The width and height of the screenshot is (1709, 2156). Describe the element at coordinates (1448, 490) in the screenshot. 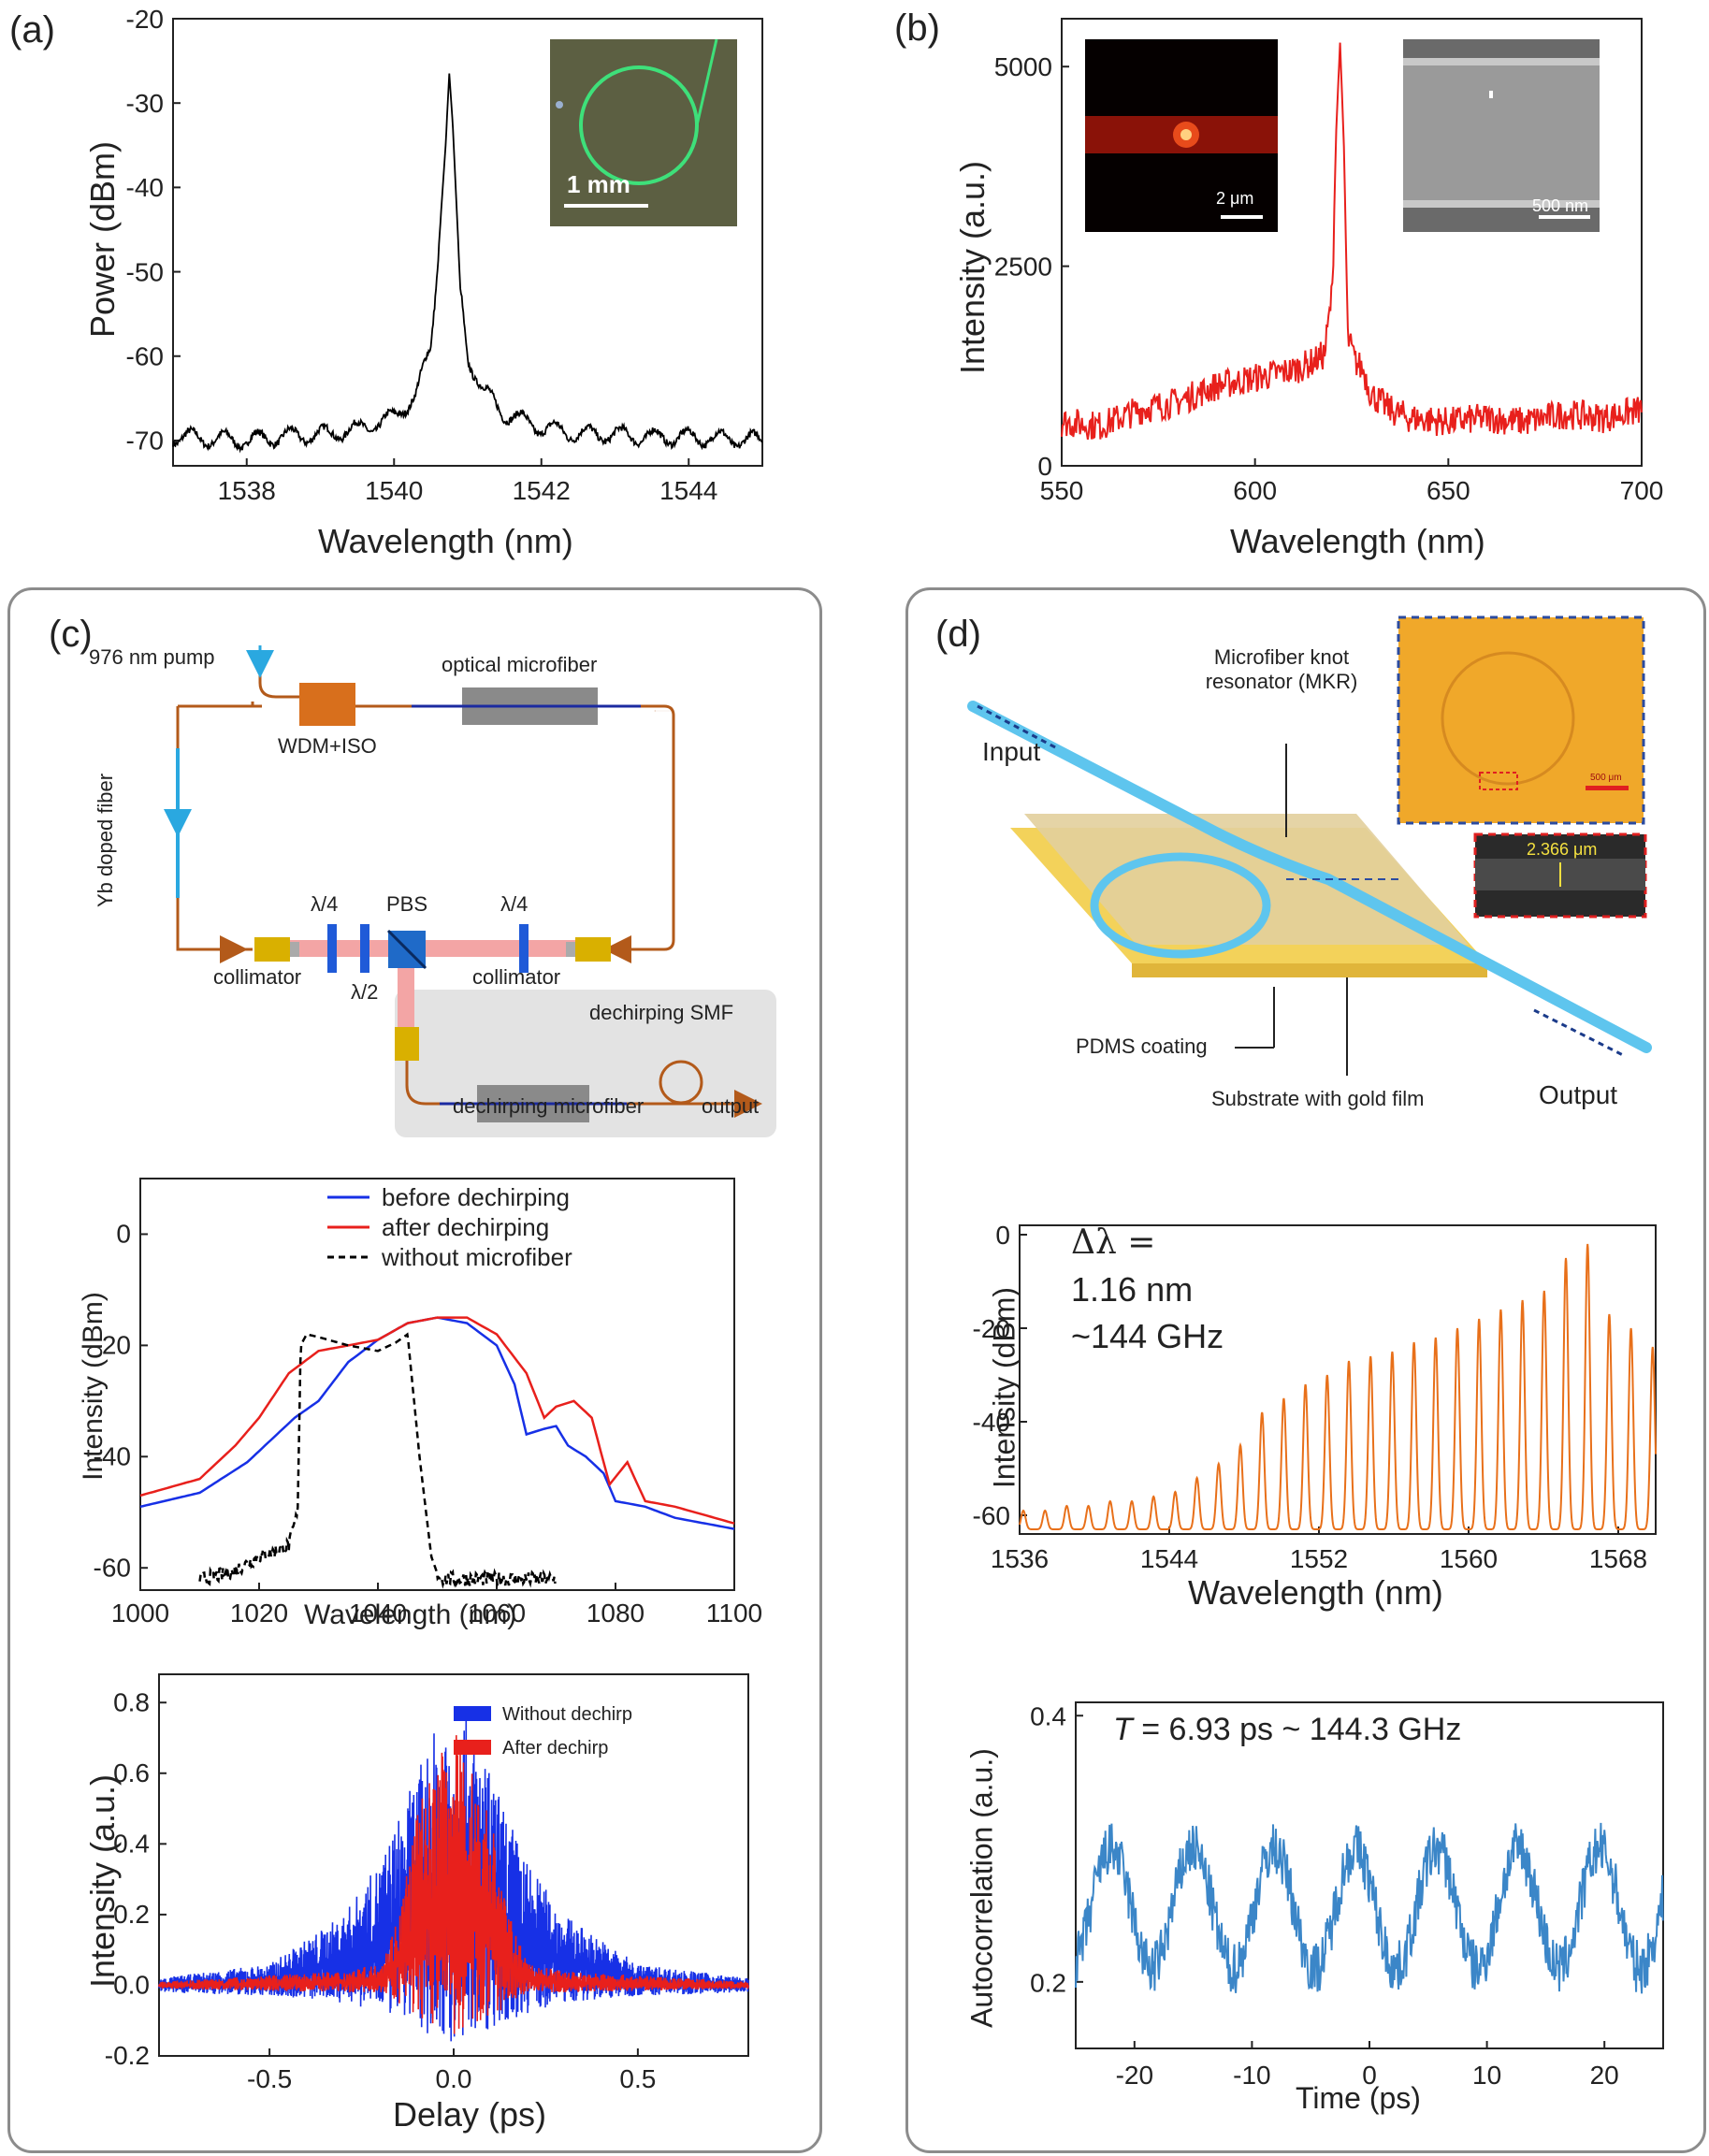

I see `x-tick-label: 650` at that location.